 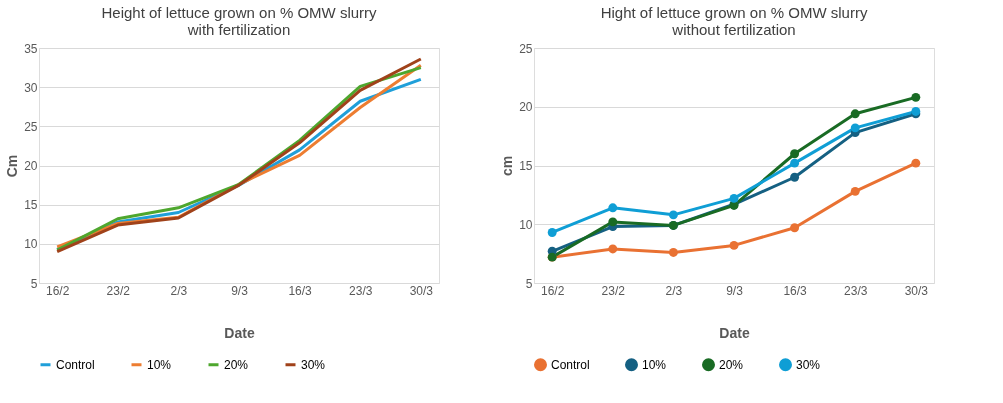 What do you see at coordinates (734, 21) in the screenshot?
I see `chart-title: Hight of lettuce grown on % OMW slurry without fertilization` at bounding box center [734, 21].